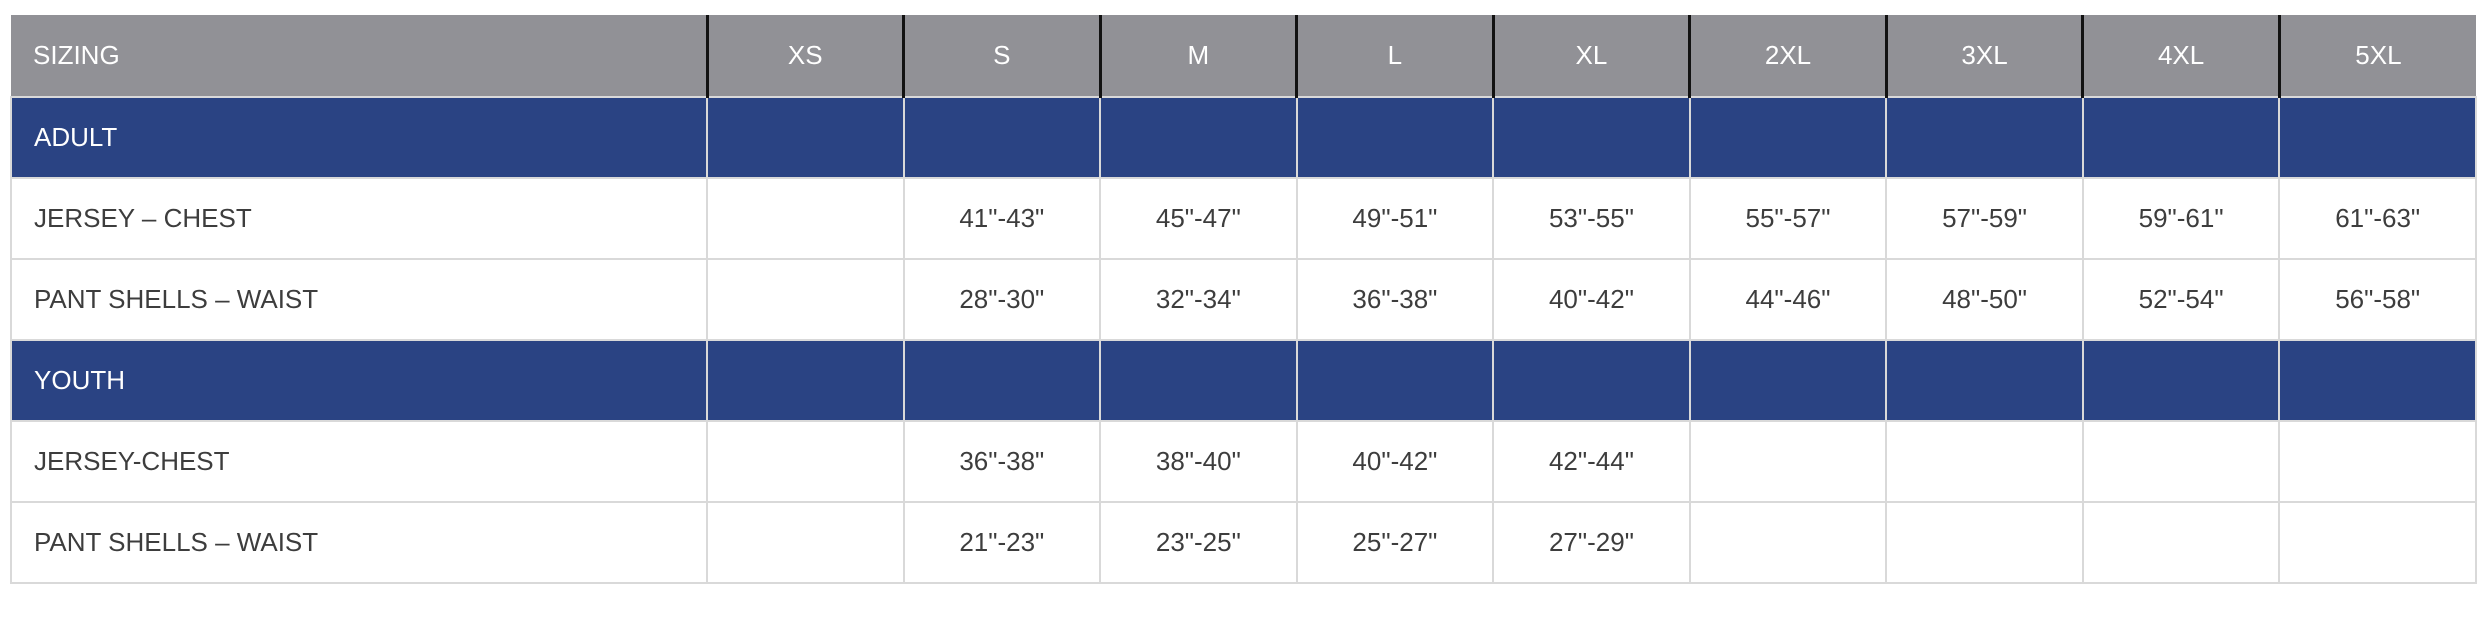 This screenshot has width=2486, height=627. Describe the element at coordinates (1198, 542) in the screenshot. I see `size-value-cell: 23"-25"` at that location.